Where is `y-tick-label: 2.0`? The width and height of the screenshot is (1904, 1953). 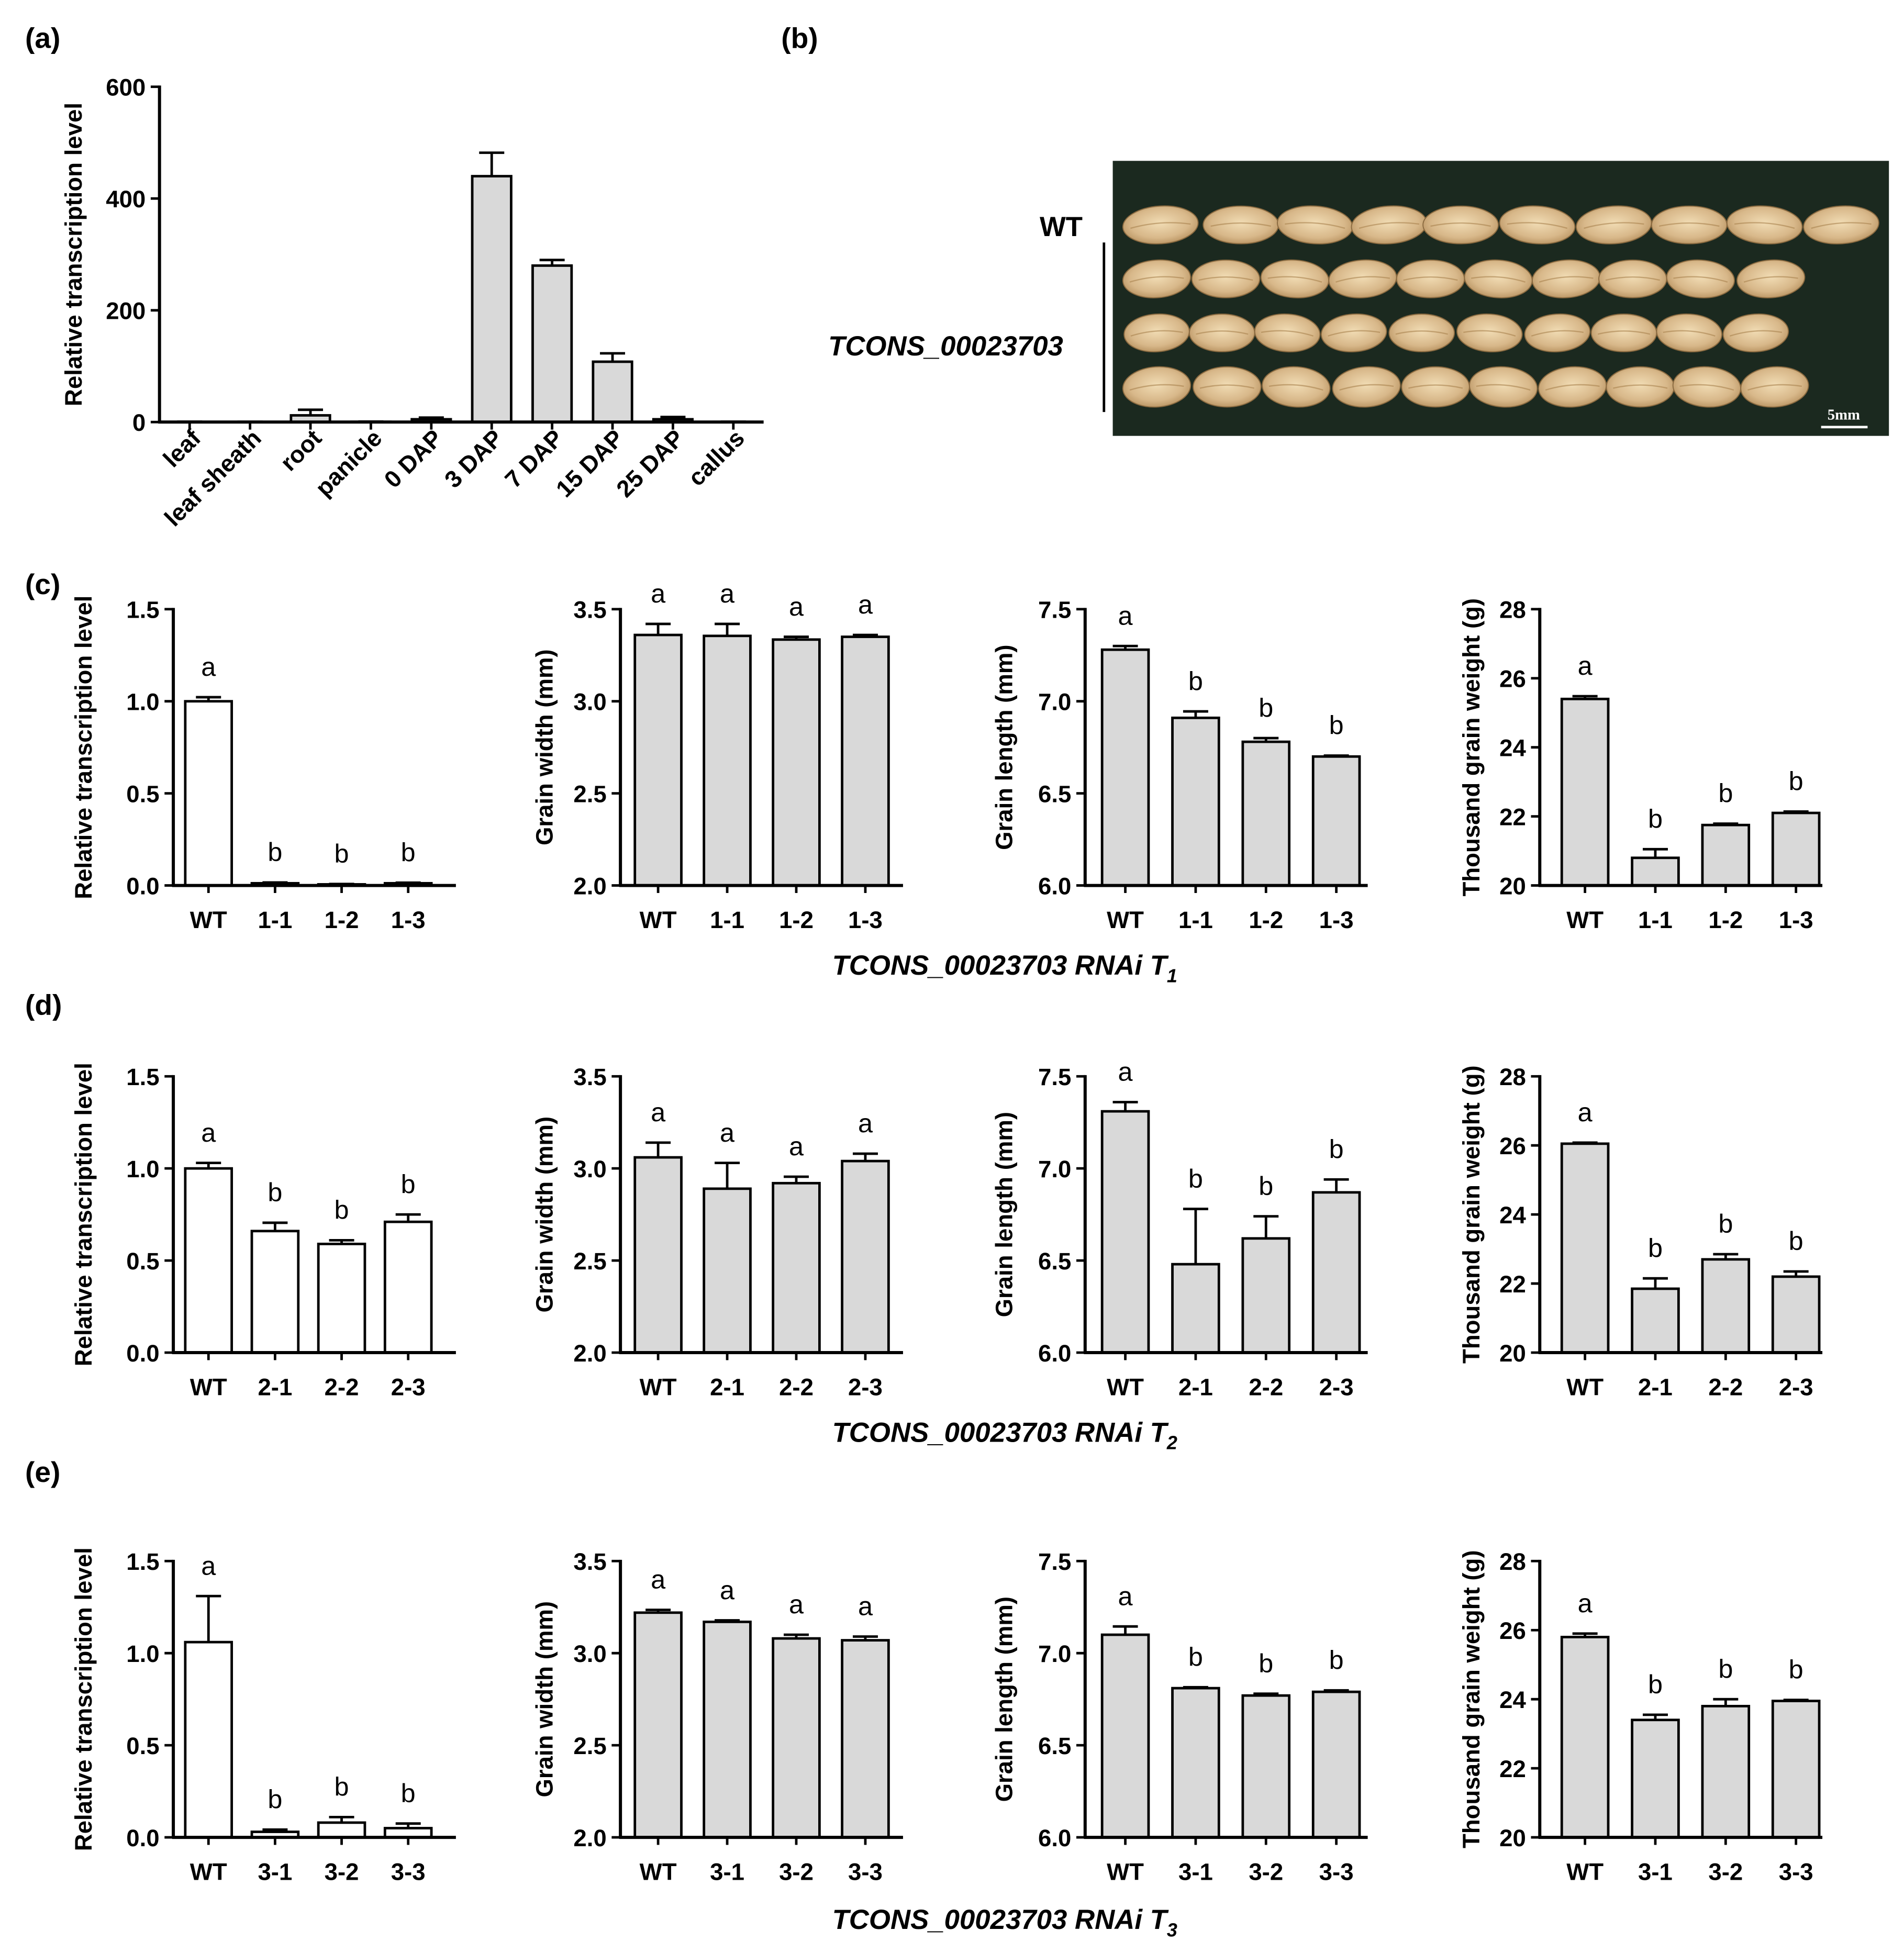
y-tick-label: 2.0 is located at coordinates (589, 886).